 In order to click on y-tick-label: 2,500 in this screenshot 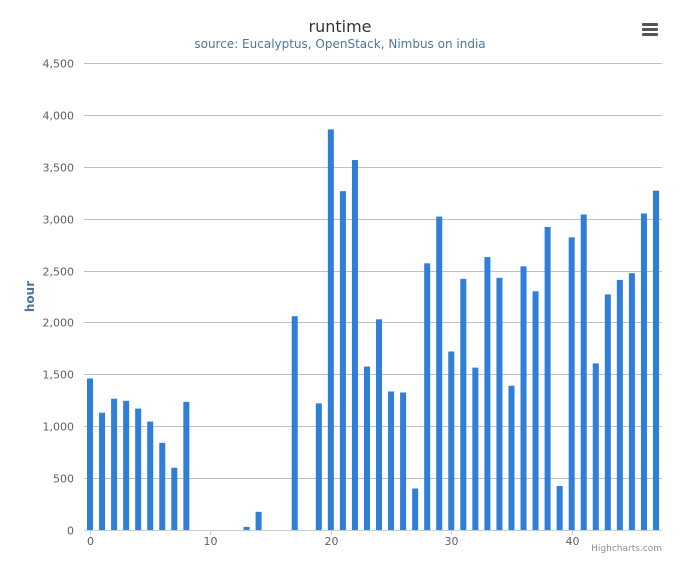, I will do `click(59, 272)`.